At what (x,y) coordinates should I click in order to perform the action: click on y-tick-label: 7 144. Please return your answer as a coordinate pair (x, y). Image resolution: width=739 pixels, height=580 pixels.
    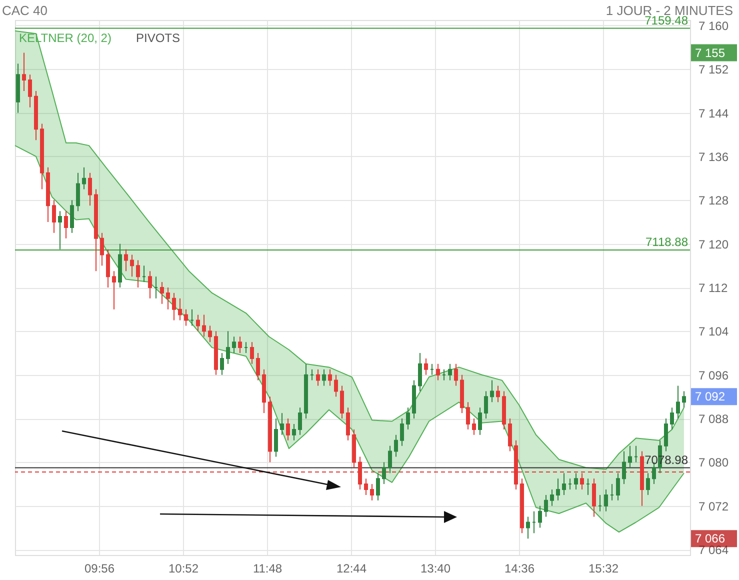
    Looking at the image, I should click on (713, 113).